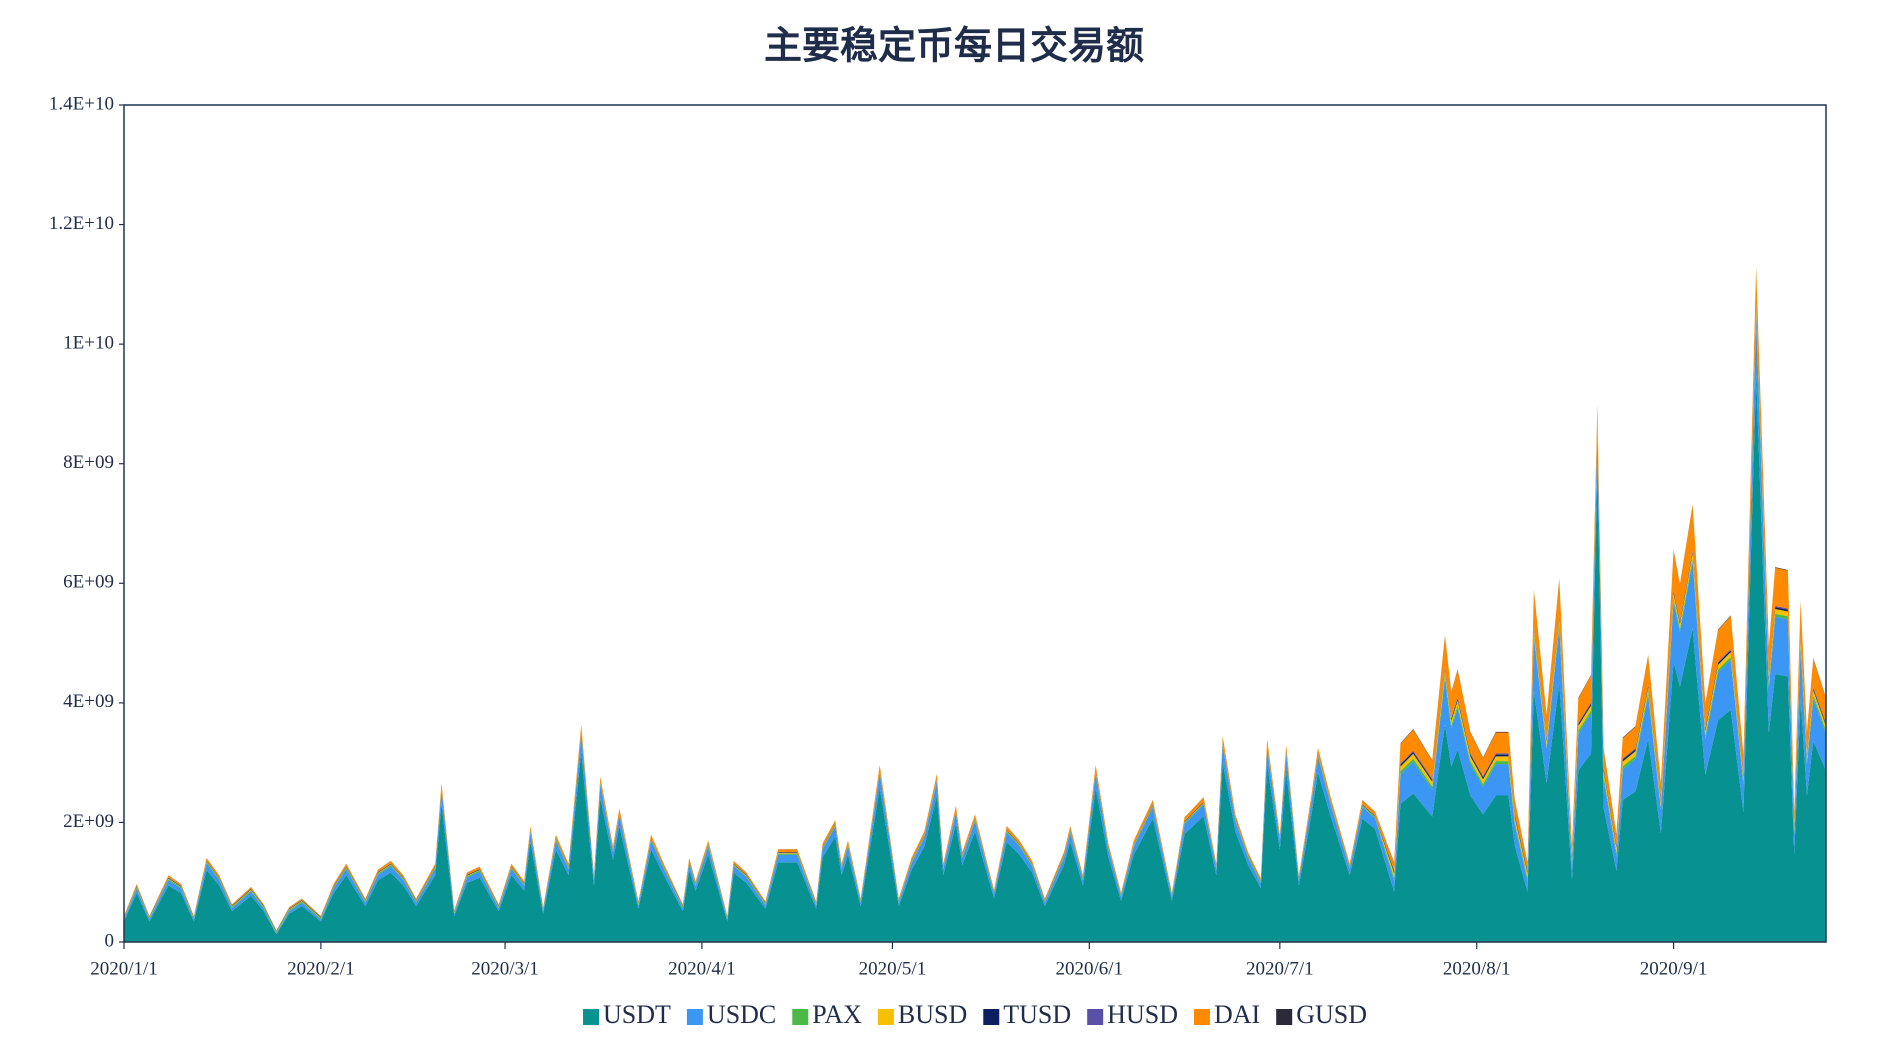 The image size is (1884, 1047). Describe the element at coordinates (81, 223) in the screenshot. I see `y-tick-label: 1.2E+10` at that location.